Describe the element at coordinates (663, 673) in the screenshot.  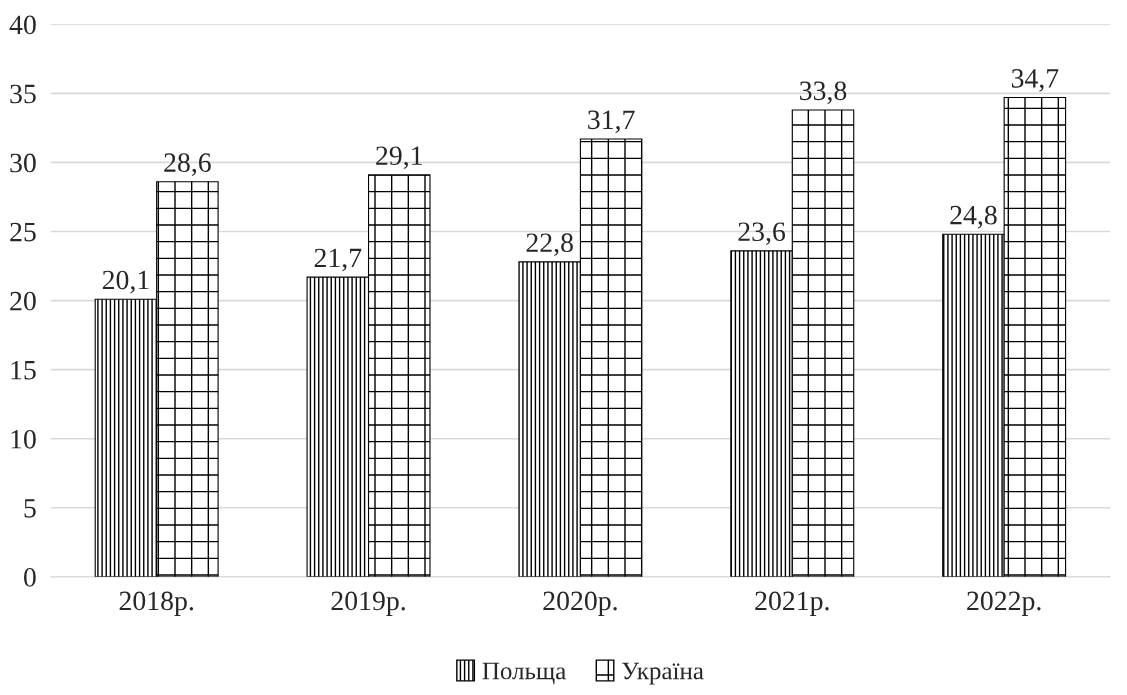
I see `legend-label: Україна` at that location.